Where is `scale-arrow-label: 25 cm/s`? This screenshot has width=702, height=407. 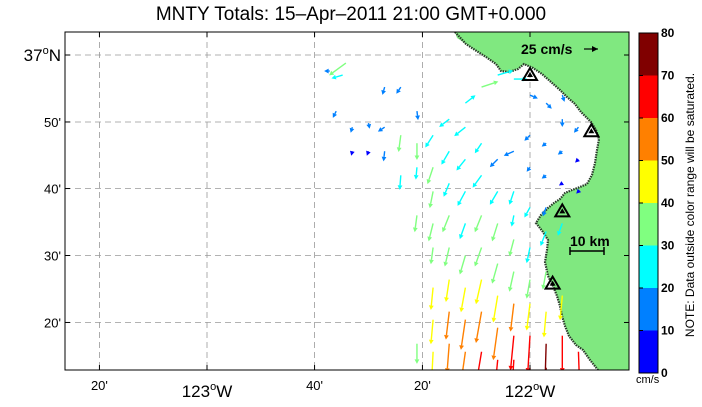
scale-arrow-label: 25 cm/s is located at coordinates (547, 49).